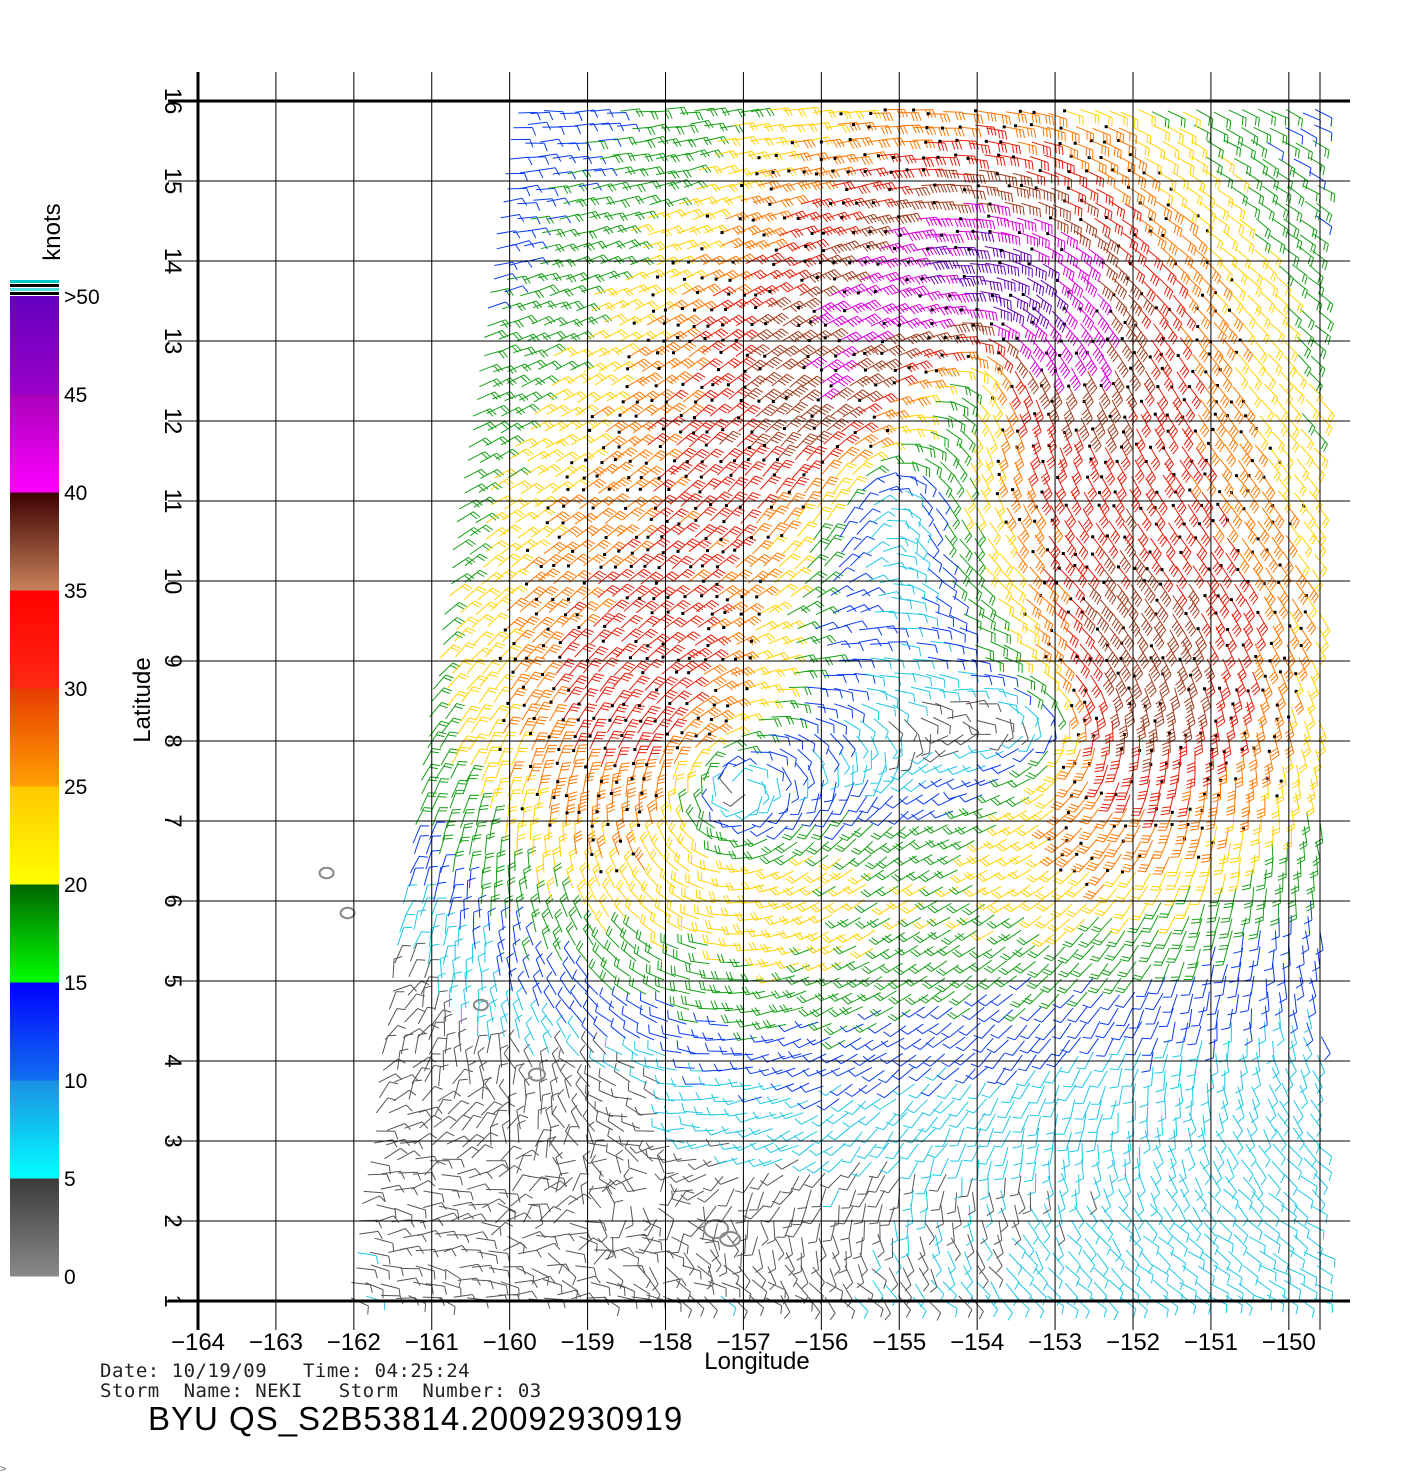  I want to click on colorbar-tick-label: 0, so click(70, 1277).